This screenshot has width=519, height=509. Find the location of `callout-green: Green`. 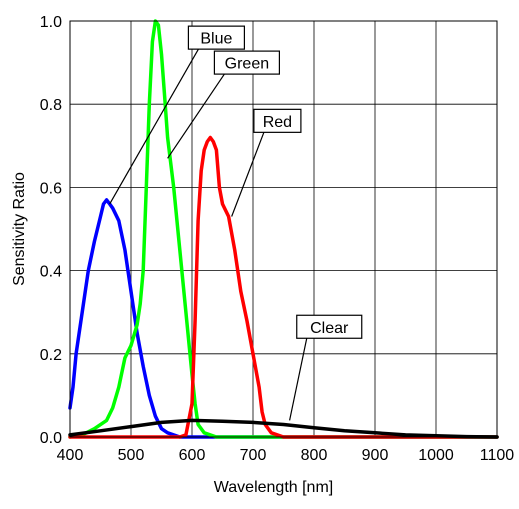

callout-green: Green is located at coordinates (223, 104).